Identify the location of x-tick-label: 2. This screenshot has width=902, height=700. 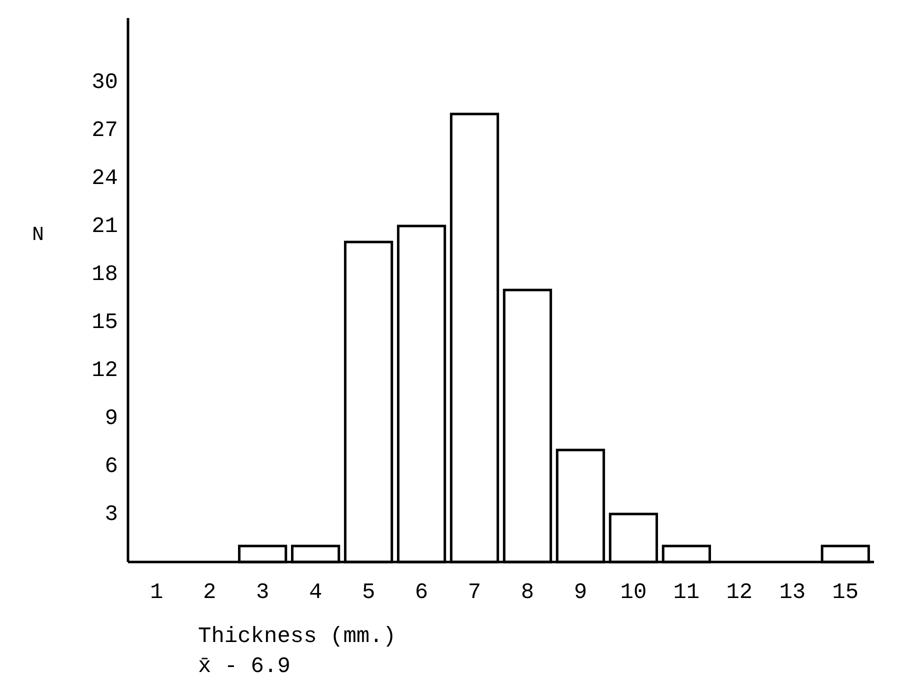
(209, 592).